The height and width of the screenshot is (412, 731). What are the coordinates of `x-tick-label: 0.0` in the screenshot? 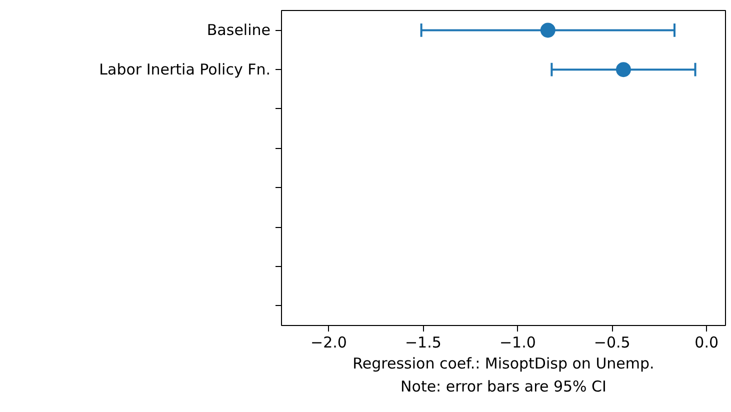 It's located at (706, 343).